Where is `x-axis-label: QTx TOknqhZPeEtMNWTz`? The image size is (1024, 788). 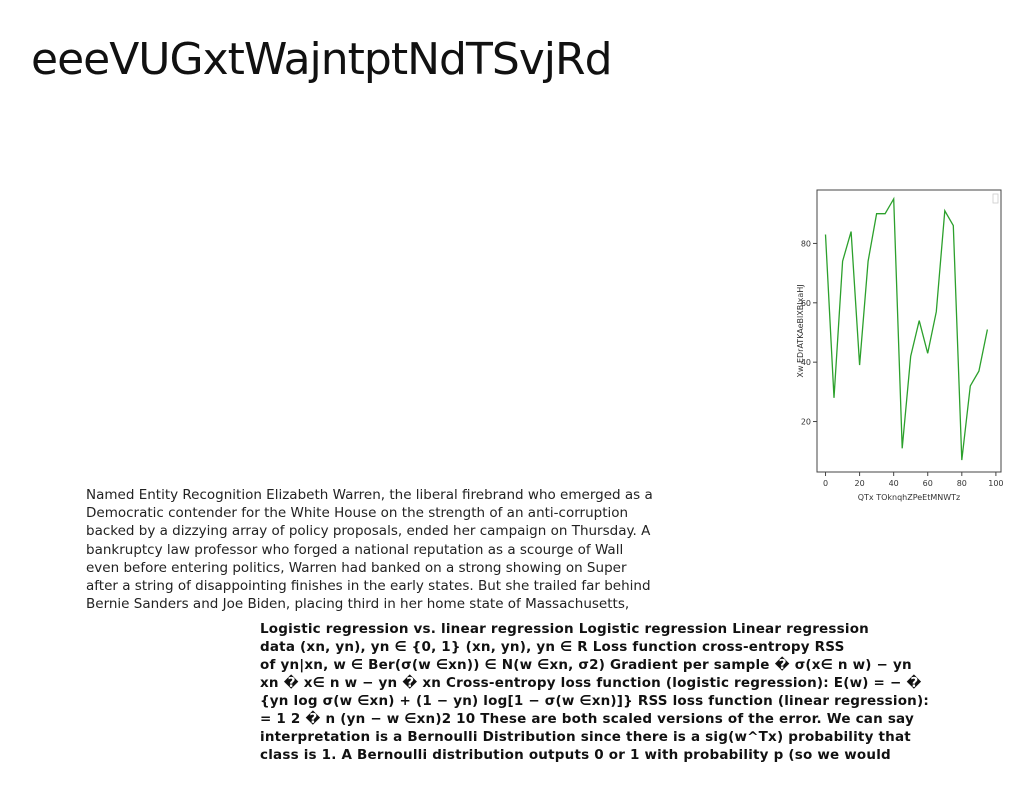 x-axis-label: QTx TOknqhZPeEtMNWTz is located at coordinates (909, 497).